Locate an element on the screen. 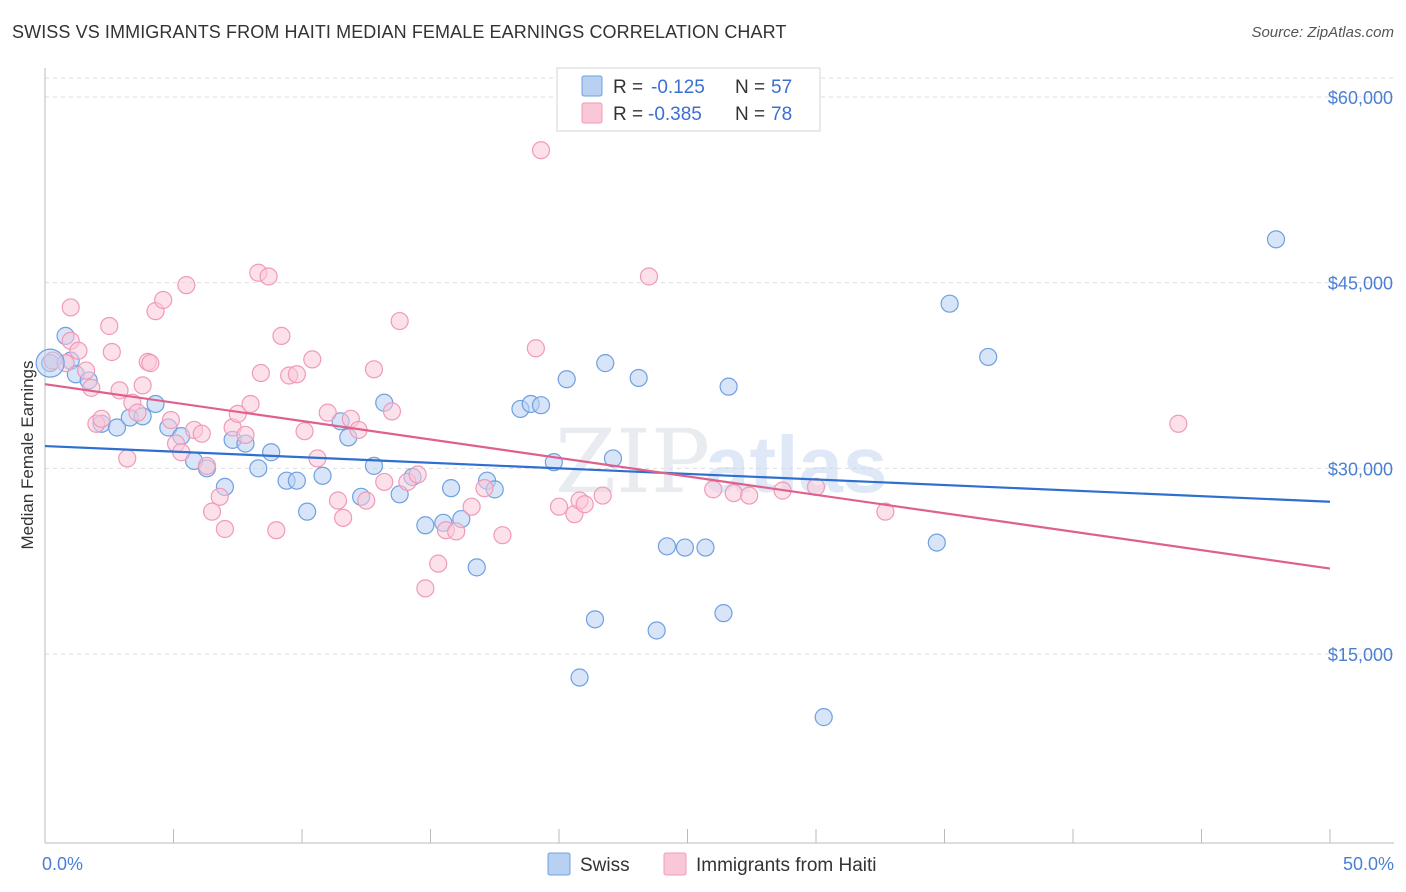  legend-r-value-haiti: -0.385 is located at coordinates (675, 114).